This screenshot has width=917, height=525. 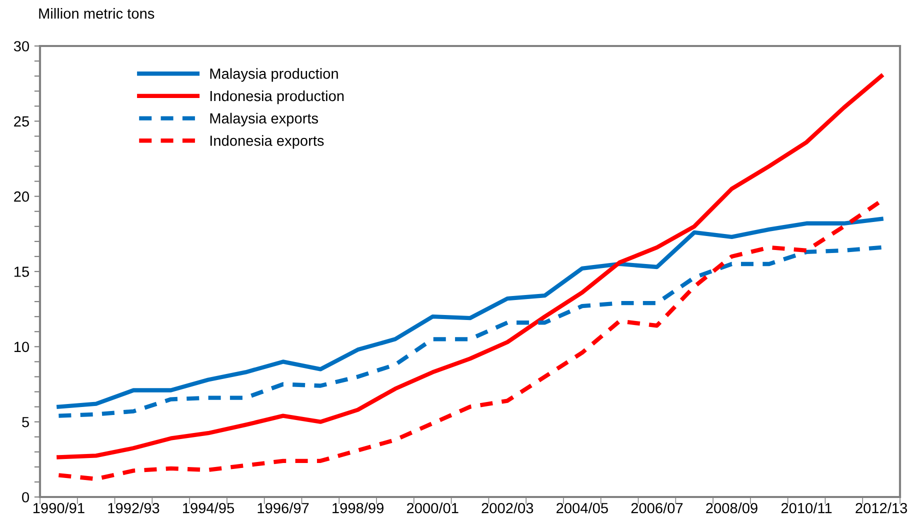 I want to click on legend-label: Malaysia production, so click(x=274, y=75).